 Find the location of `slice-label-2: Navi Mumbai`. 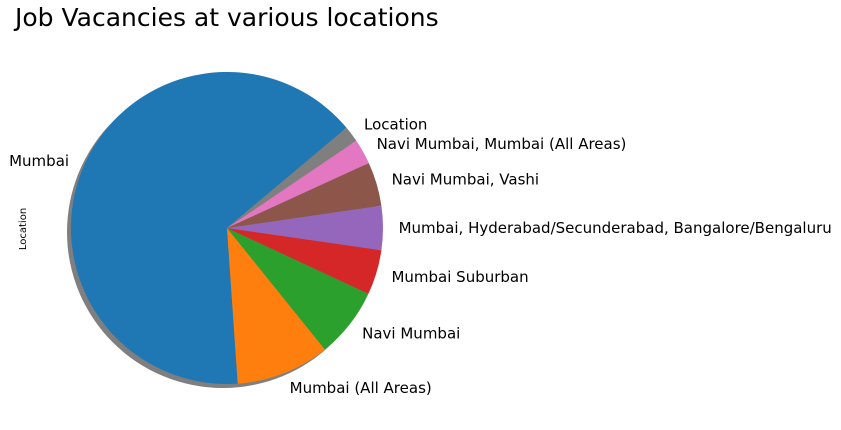

slice-label-2: Navi Mumbai is located at coordinates (411, 334).